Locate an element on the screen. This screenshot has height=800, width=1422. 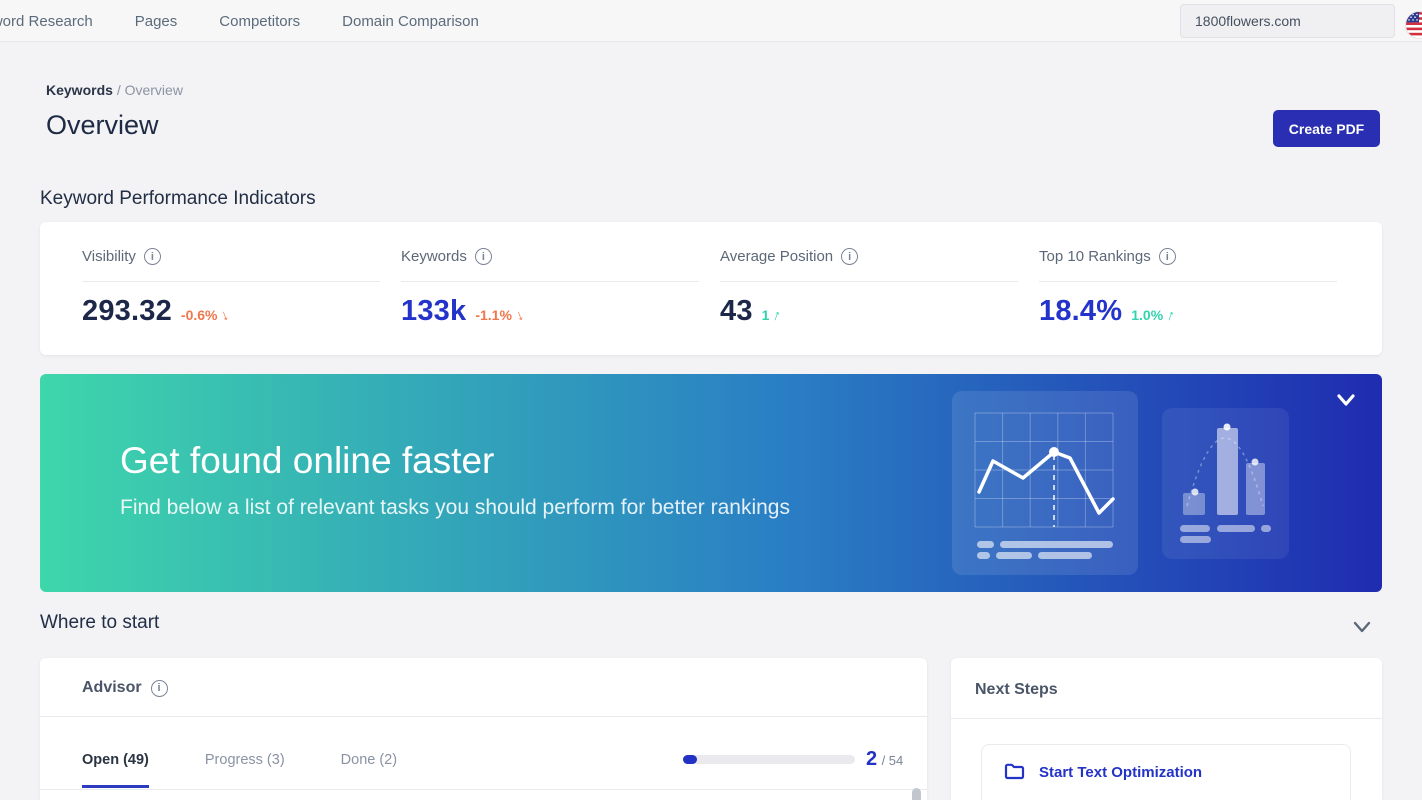
breadcrumb-slash: / is located at coordinates (118, 90).